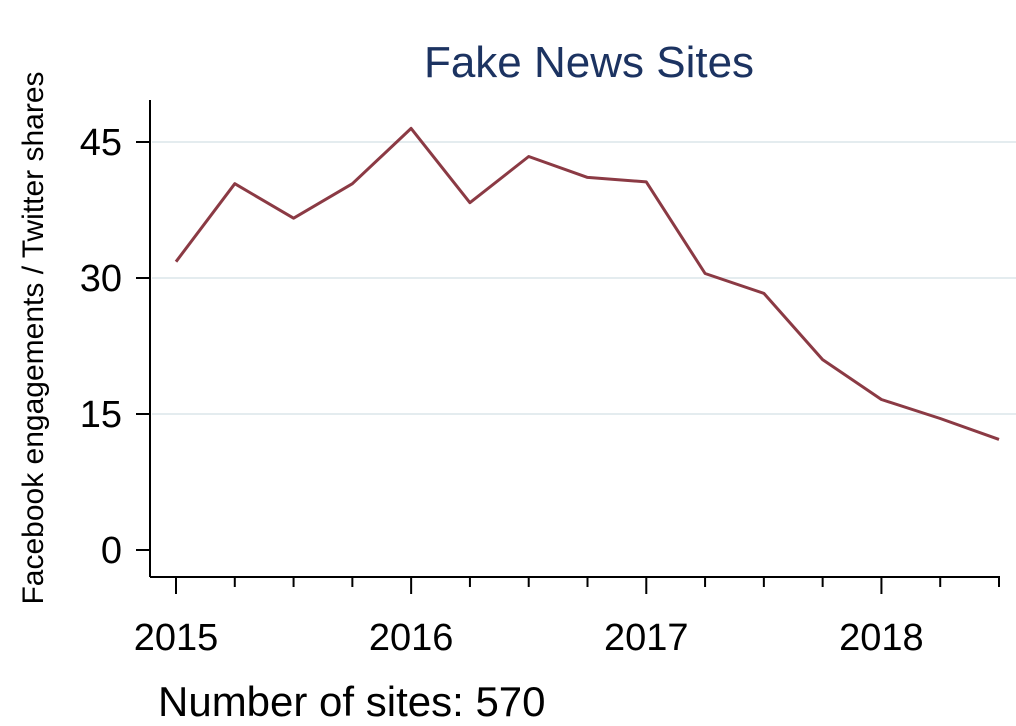  Describe the element at coordinates (101, 415) in the screenshot. I see `y-tick-label: 15` at that location.